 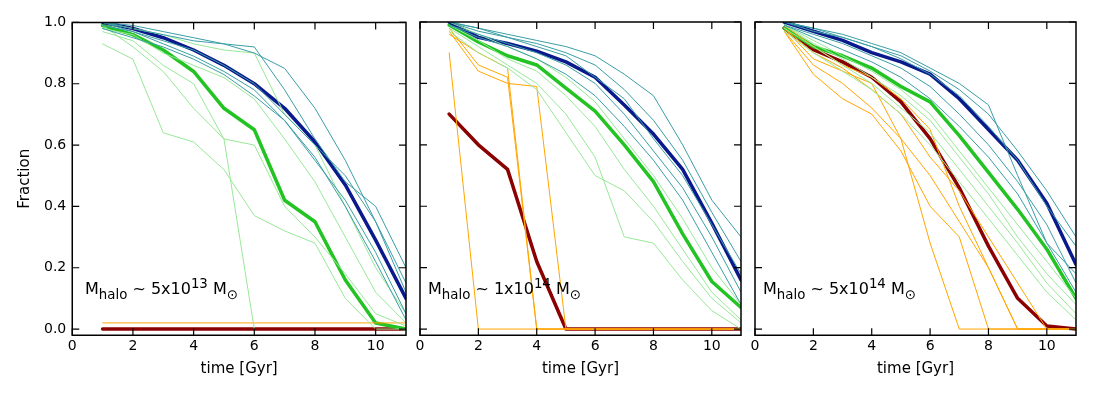 What do you see at coordinates (55, 21) in the screenshot?
I see `y-tick-label: 1.0` at bounding box center [55, 21].